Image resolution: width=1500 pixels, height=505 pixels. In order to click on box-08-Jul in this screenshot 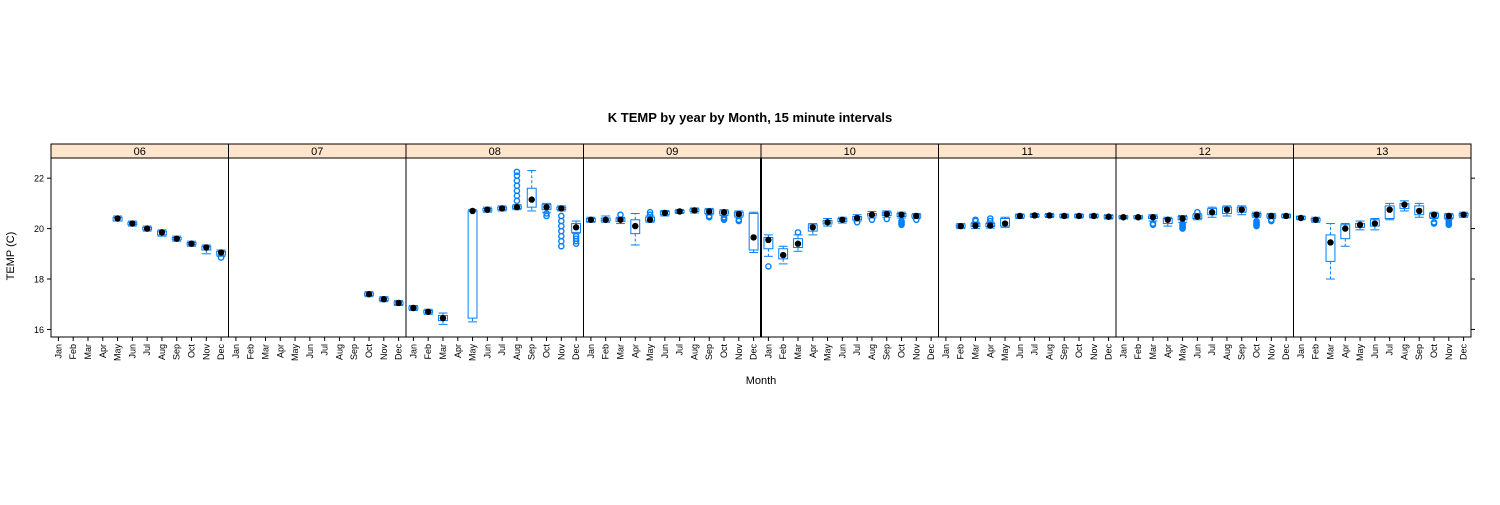, I will do `click(502, 208)`.